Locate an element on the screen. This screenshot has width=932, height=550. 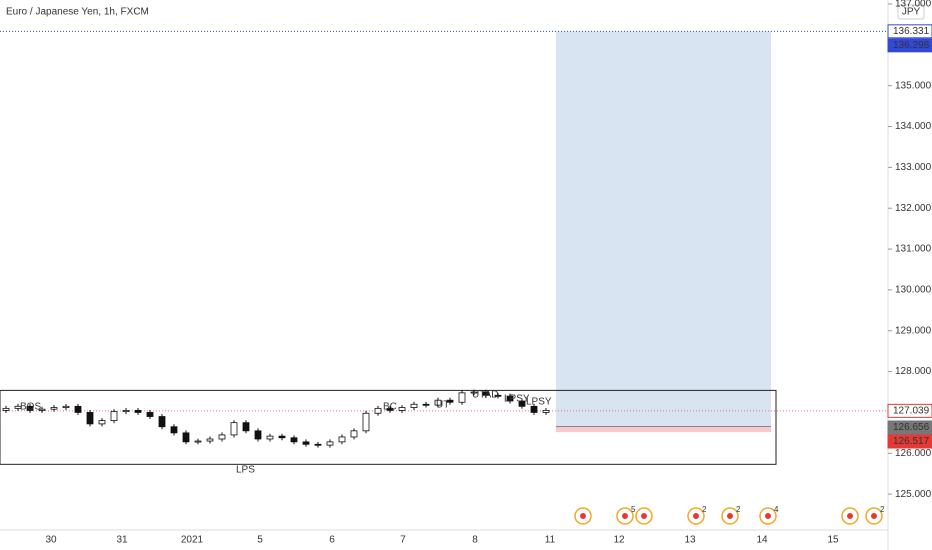
annotation: UTAD is located at coordinates (485, 395).